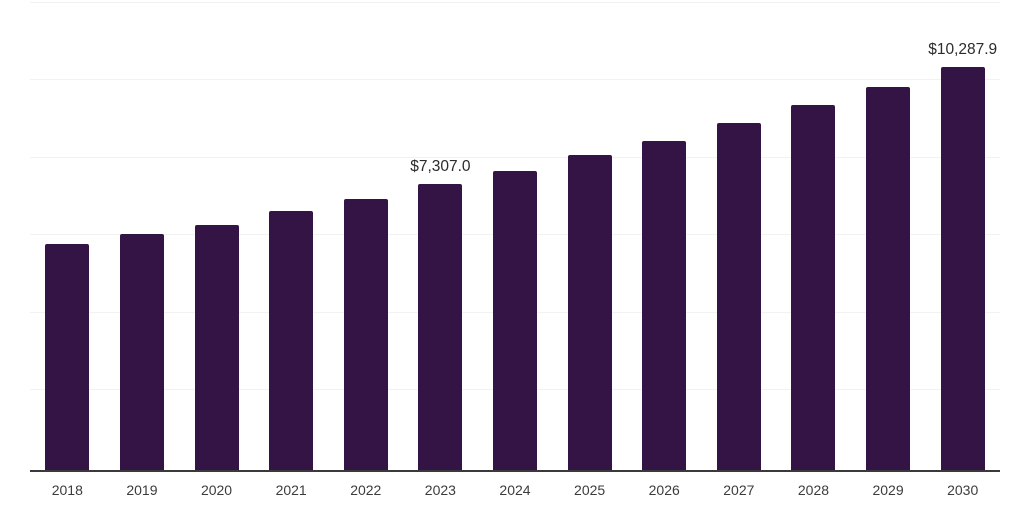 Image resolution: width=1024 pixels, height=512 pixels. Describe the element at coordinates (739, 490) in the screenshot. I see `x-axis-tick-label: 2027` at that location.